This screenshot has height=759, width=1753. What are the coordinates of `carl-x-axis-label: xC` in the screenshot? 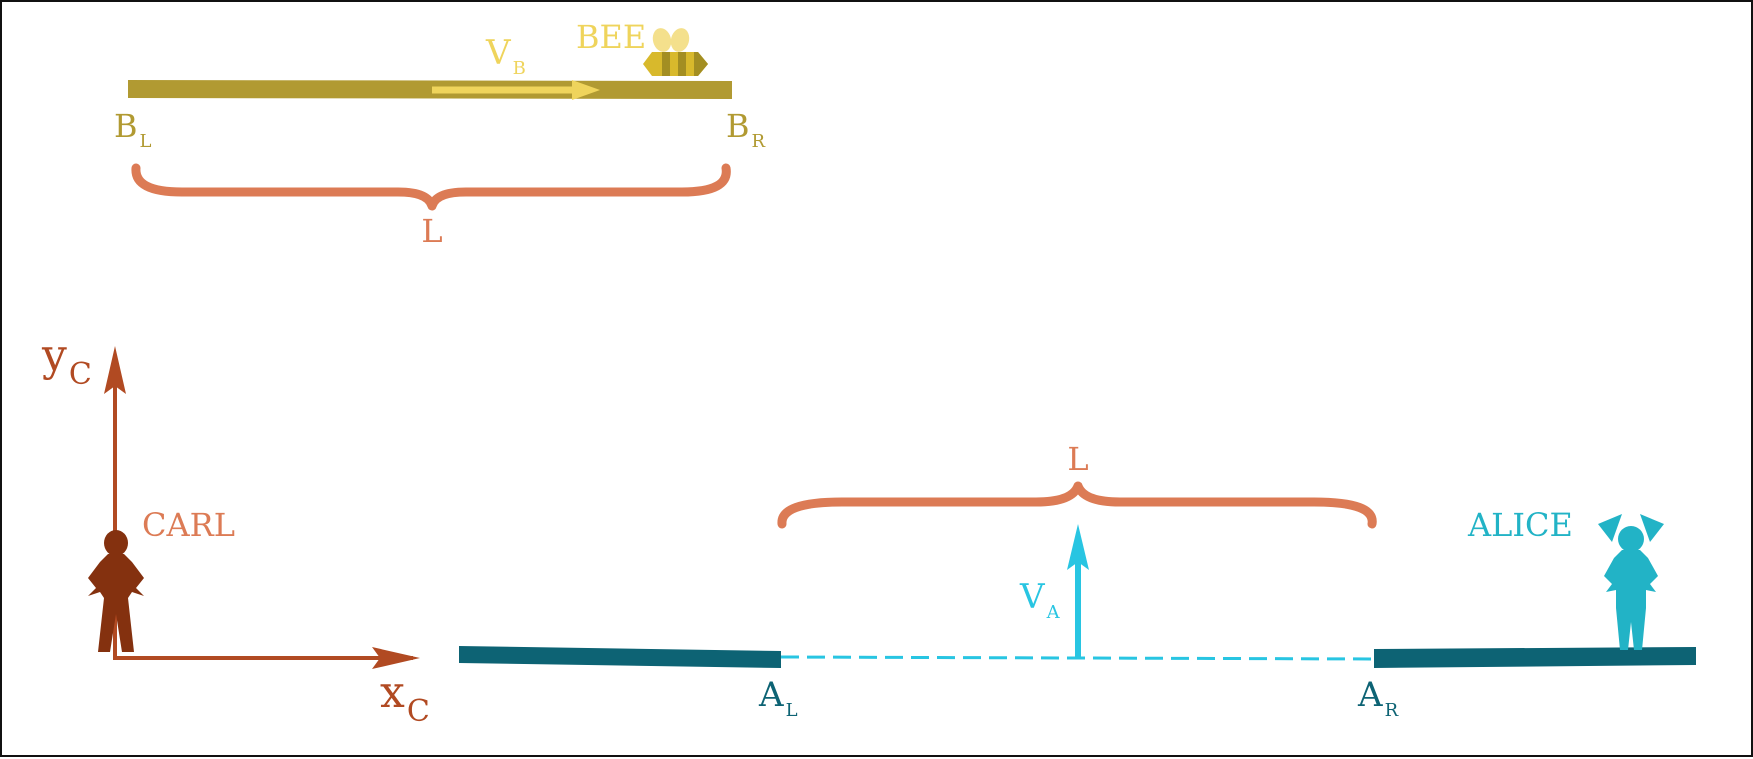 It's located at (405, 698).